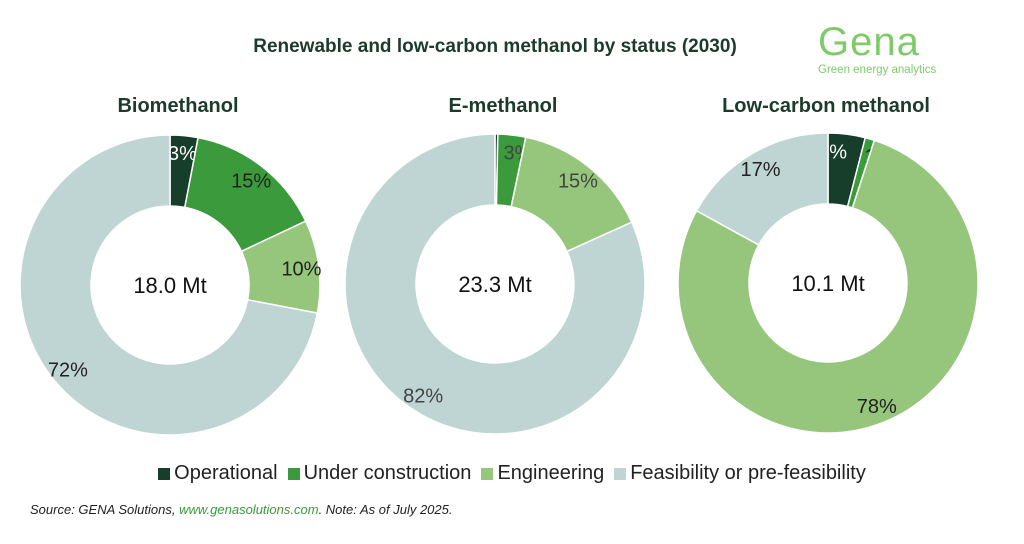 This screenshot has height=544, width=1024. I want to click on subtitle-low-carbon: Low-carbon methanol, so click(826, 106).